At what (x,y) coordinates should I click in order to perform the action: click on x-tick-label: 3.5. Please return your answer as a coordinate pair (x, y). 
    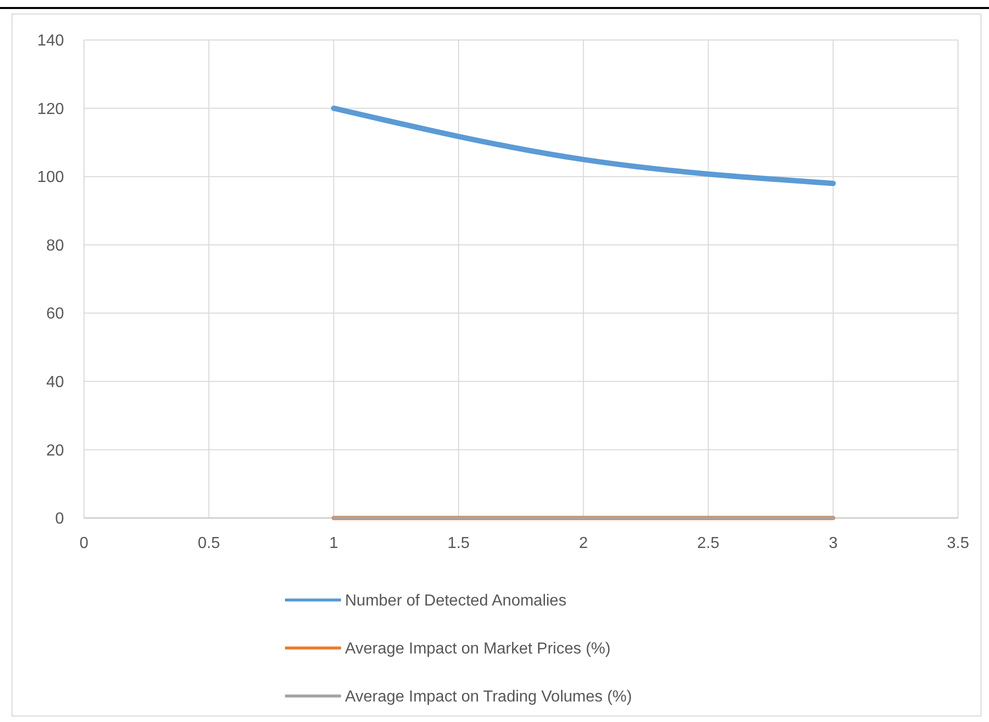
    Looking at the image, I should click on (958, 543).